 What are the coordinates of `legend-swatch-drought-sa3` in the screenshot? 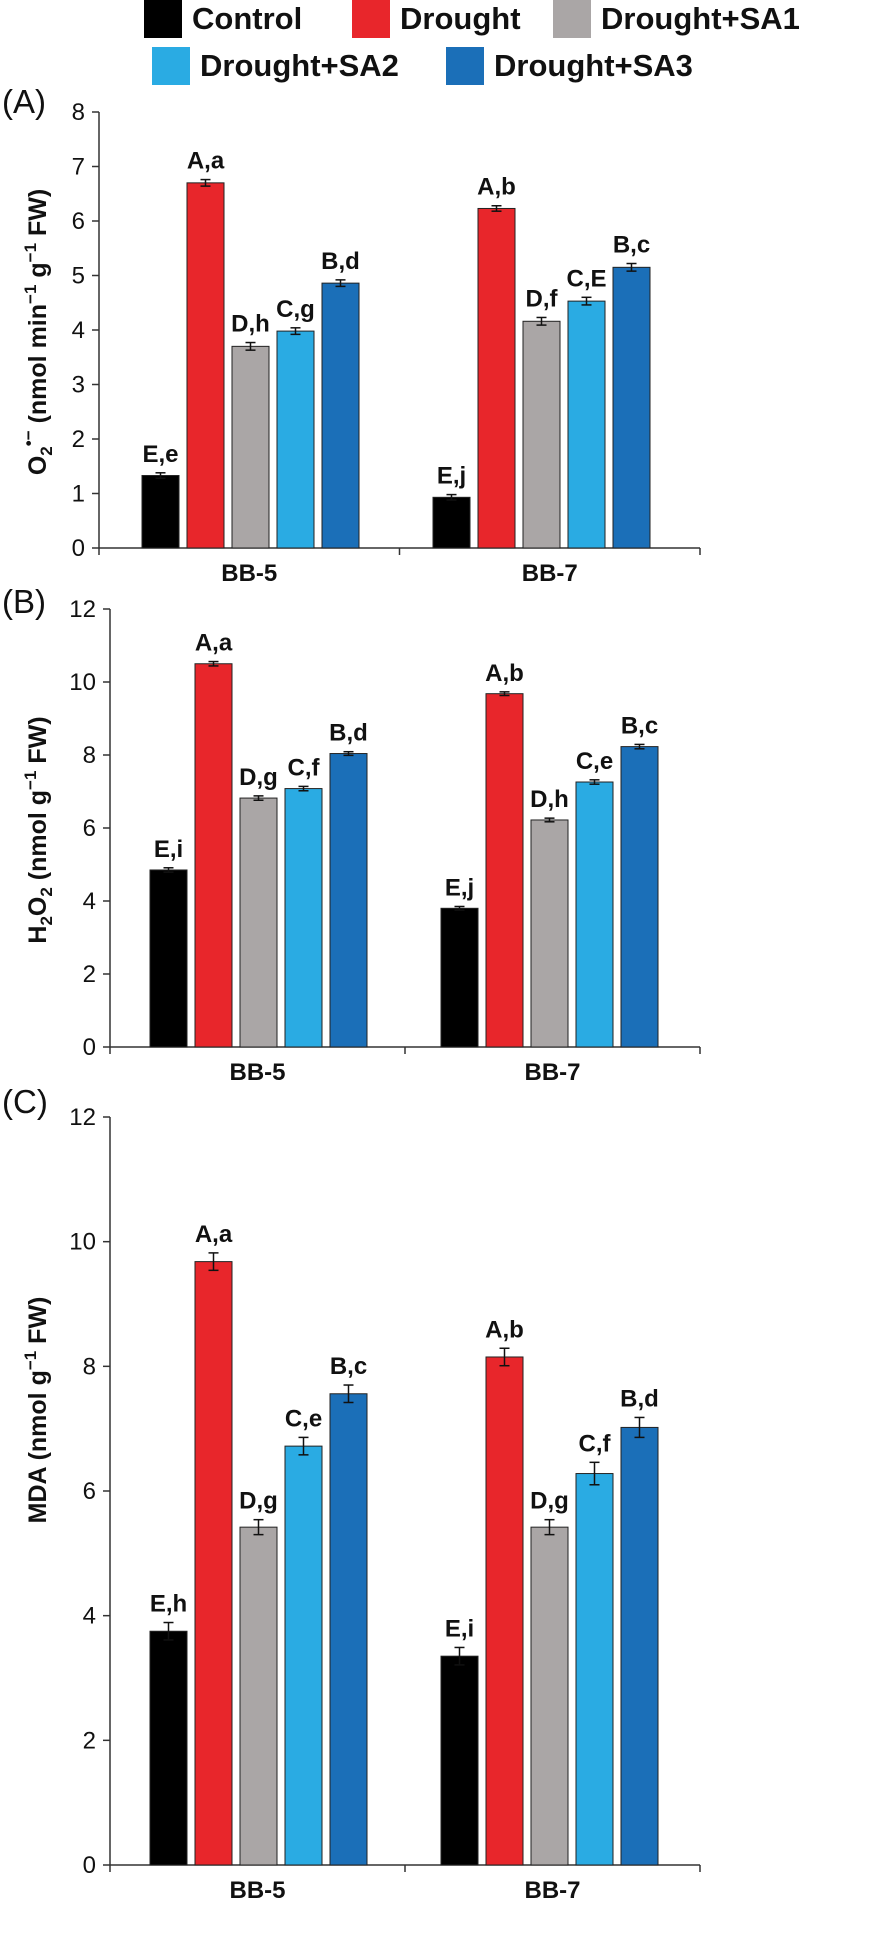 It's located at (465, 66).